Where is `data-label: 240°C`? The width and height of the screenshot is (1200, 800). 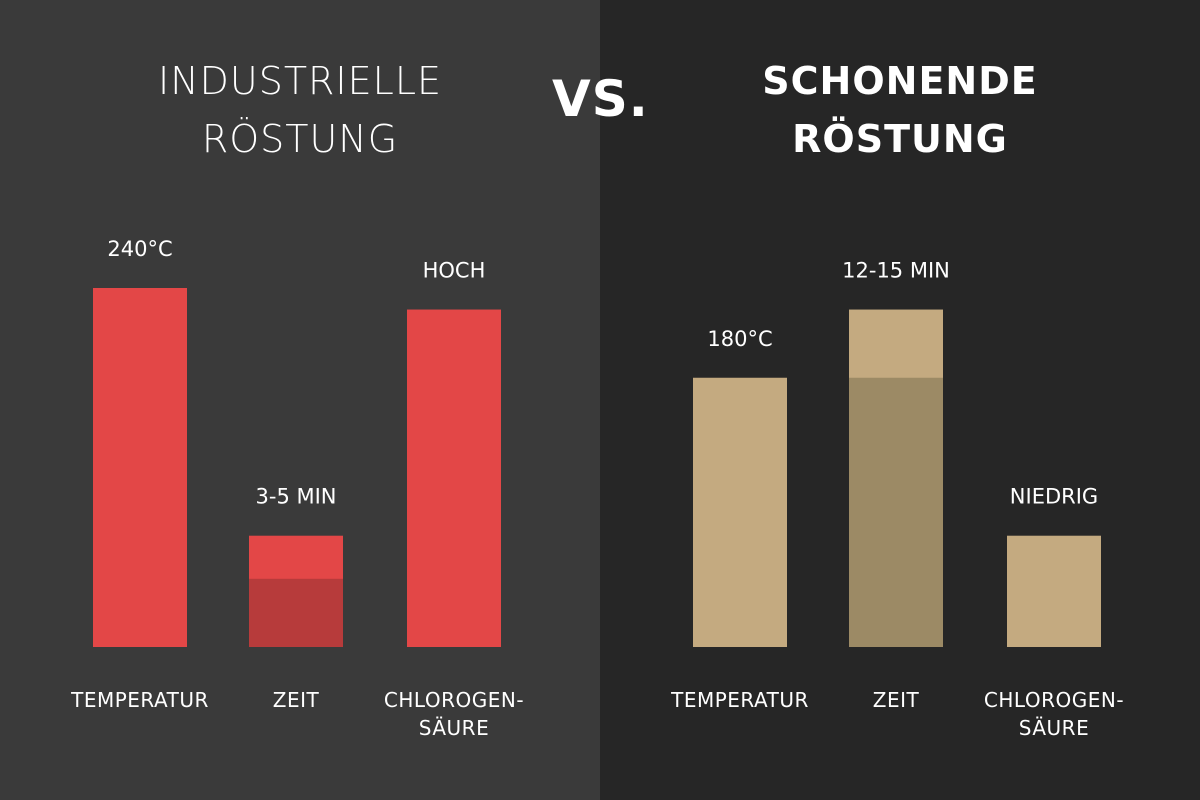 data-label: 240°C is located at coordinates (139, 249).